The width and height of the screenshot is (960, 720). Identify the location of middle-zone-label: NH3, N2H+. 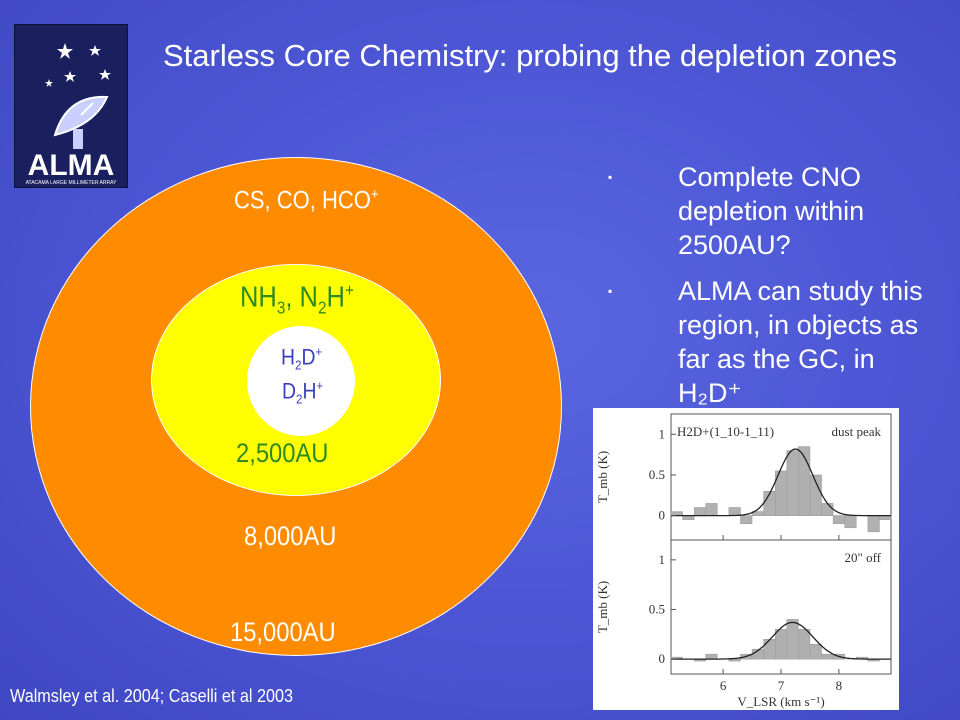
(297, 299).